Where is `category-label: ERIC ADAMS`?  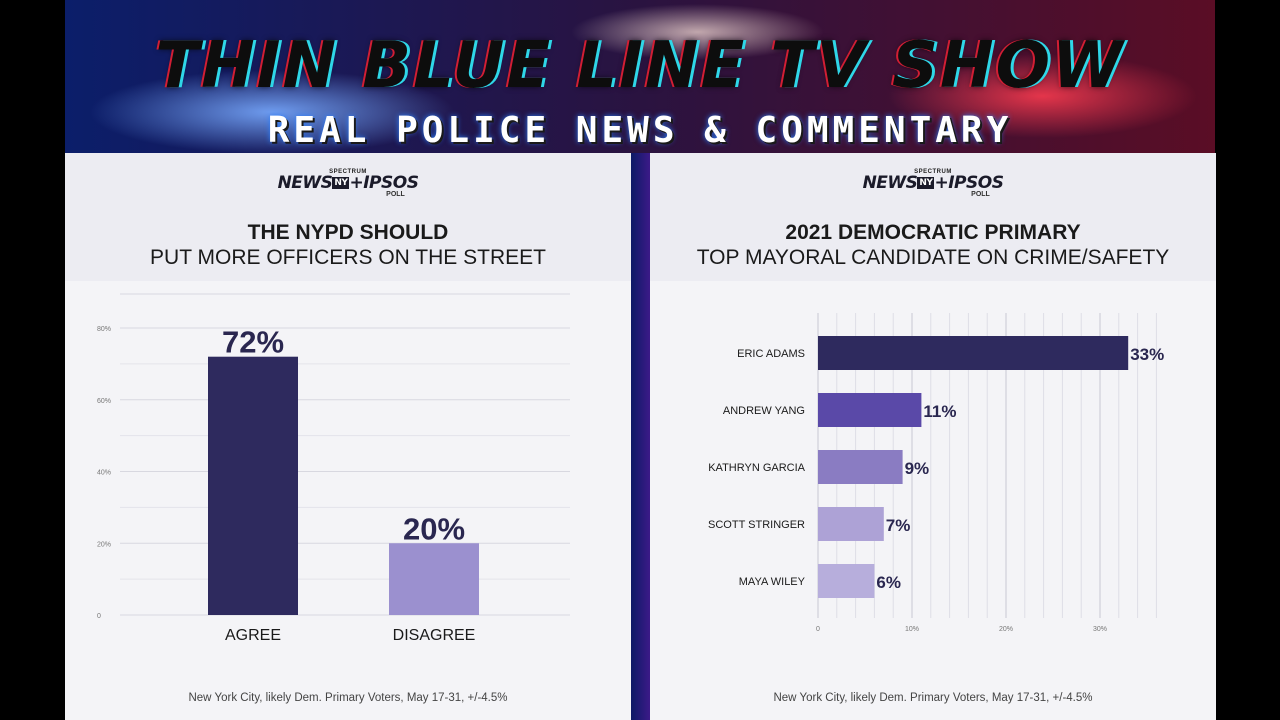
category-label: ERIC ADAMS is located at coordinates (771, 354).